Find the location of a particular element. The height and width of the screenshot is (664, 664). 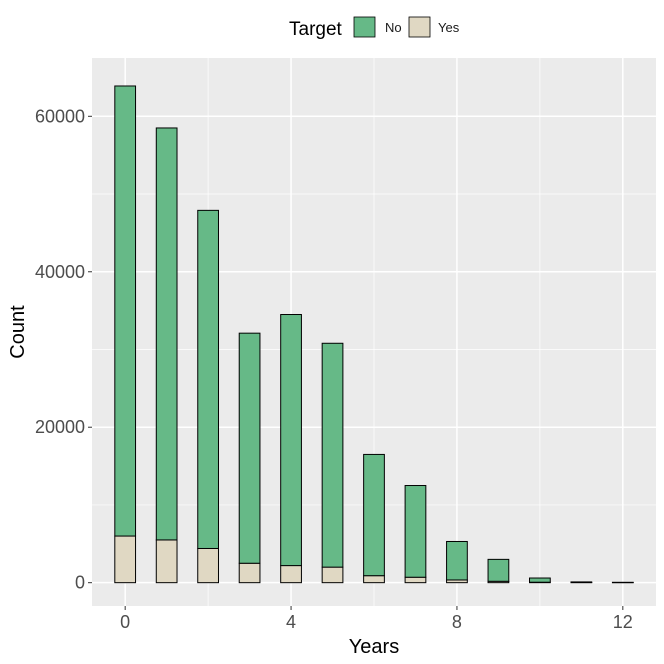

y-tick-label: 20000 is located at coordinates (60, 427).